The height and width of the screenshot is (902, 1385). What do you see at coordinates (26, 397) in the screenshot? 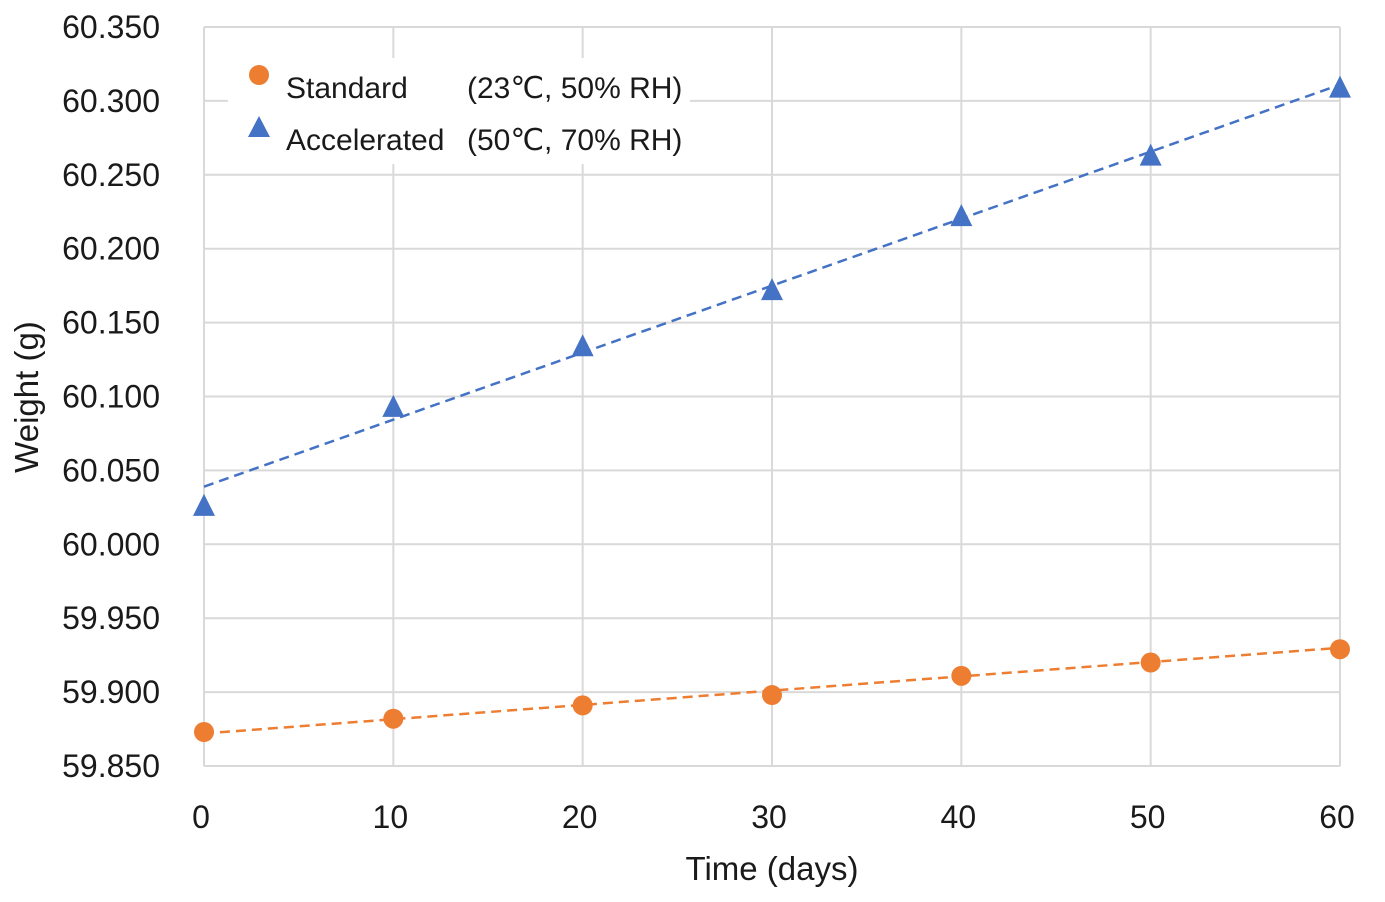
I see `y-axis-title: Weight (g)` at bounding box center [26, 397].